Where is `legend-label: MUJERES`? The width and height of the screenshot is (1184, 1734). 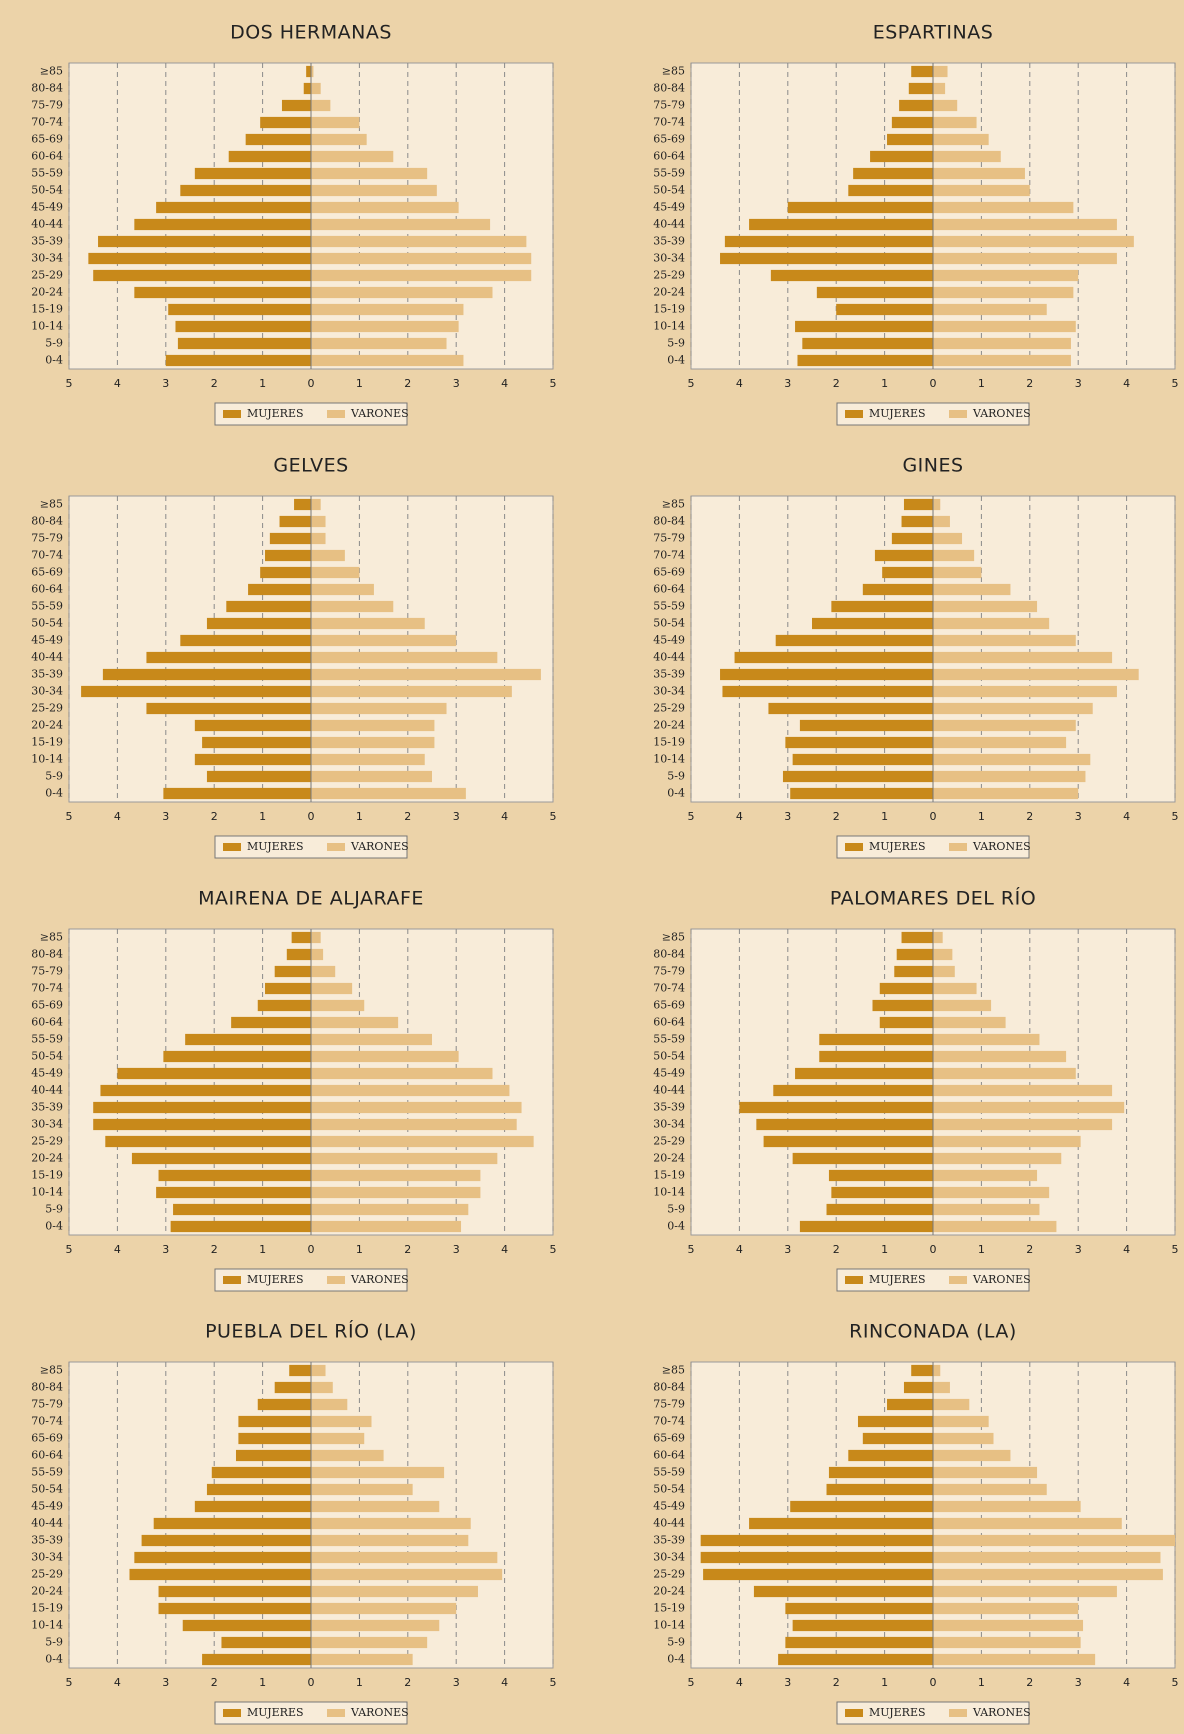
legend-label: MUJERES is located at coordinates (897, 413).